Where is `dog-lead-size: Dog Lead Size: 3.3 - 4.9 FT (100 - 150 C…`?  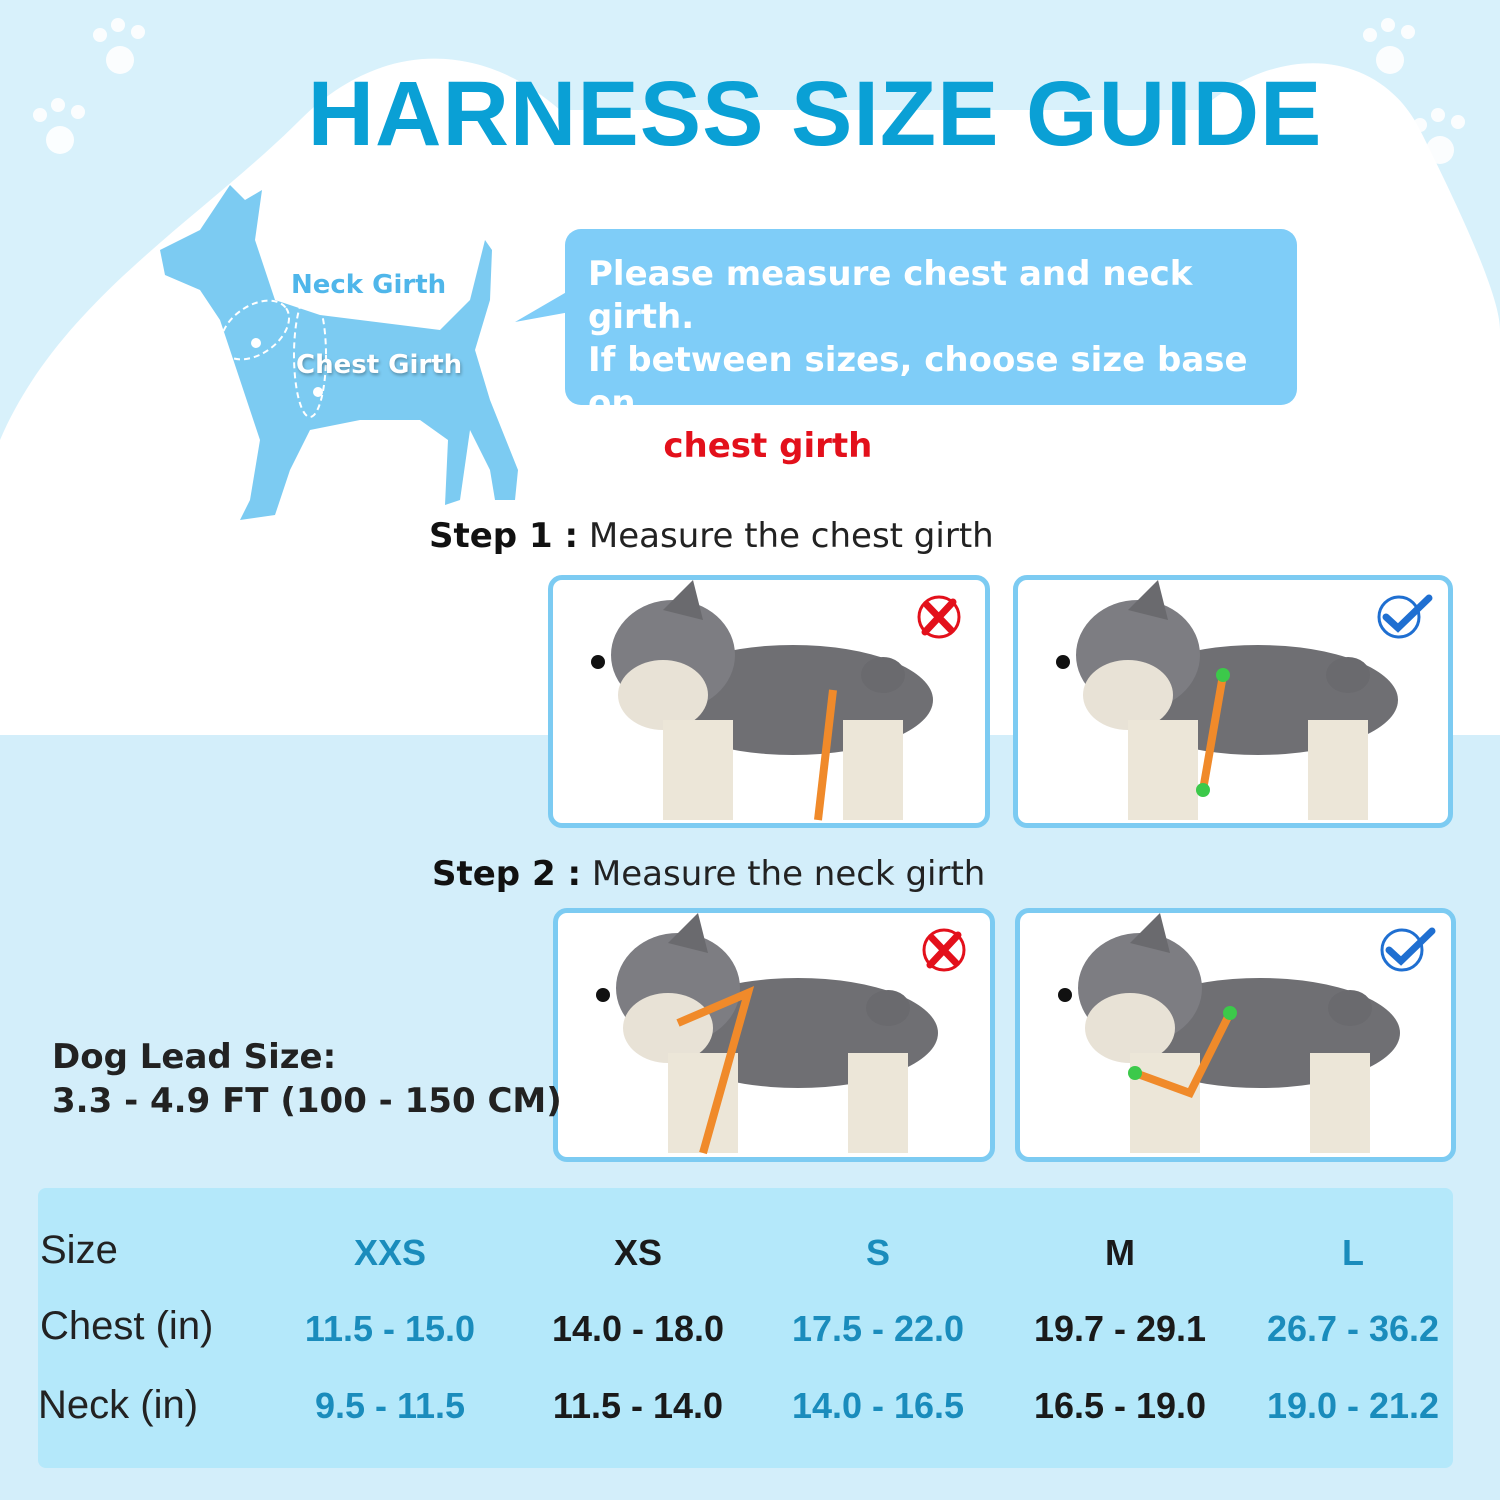
dog-lead-size: Dog Lead Size: 3.3 - 4.9 FT (100 - 150 C… is located at coordinates (307, 1079).